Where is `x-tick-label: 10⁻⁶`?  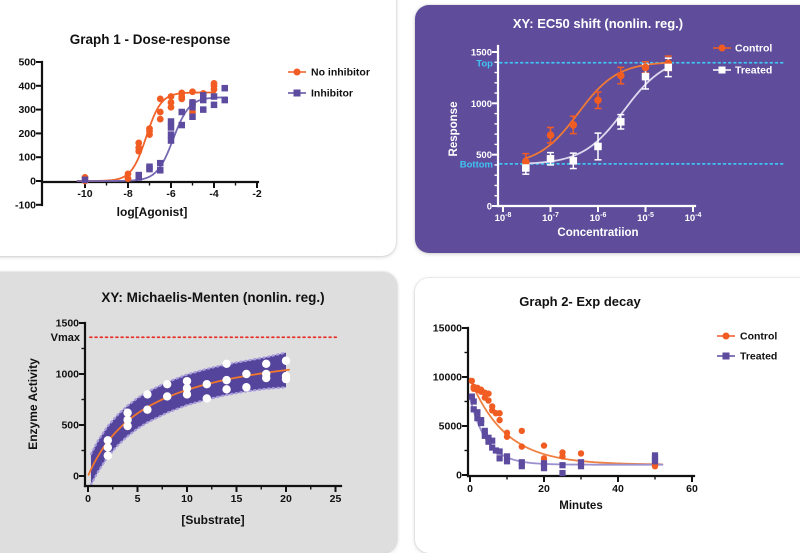 x-tick-label: 10⁻⁶ is located at coordinates (598, 218).